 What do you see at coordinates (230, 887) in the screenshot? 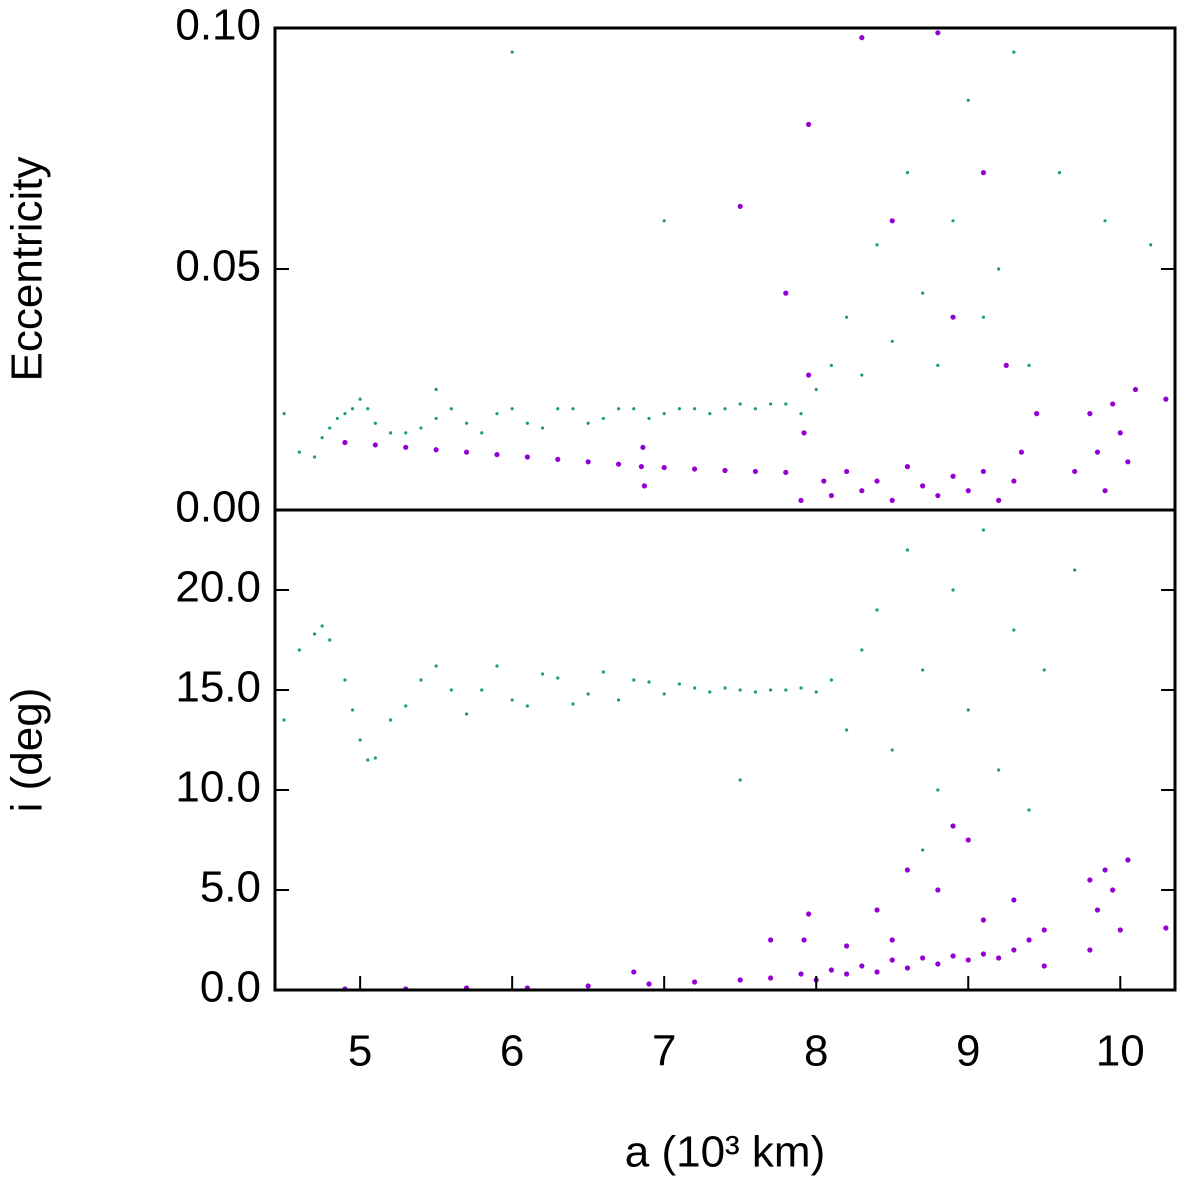
I see `y-tick-label: 5.0` at bounding box center [230, 887].